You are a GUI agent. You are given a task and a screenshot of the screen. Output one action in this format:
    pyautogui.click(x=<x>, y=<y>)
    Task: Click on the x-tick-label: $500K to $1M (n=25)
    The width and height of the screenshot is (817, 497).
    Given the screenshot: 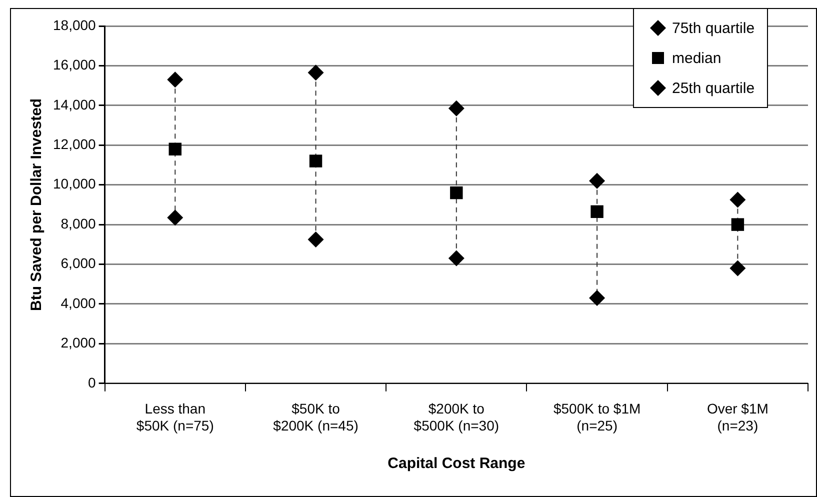 What is the action you would take?
    pyautogui.click(x=597, y=417)
    